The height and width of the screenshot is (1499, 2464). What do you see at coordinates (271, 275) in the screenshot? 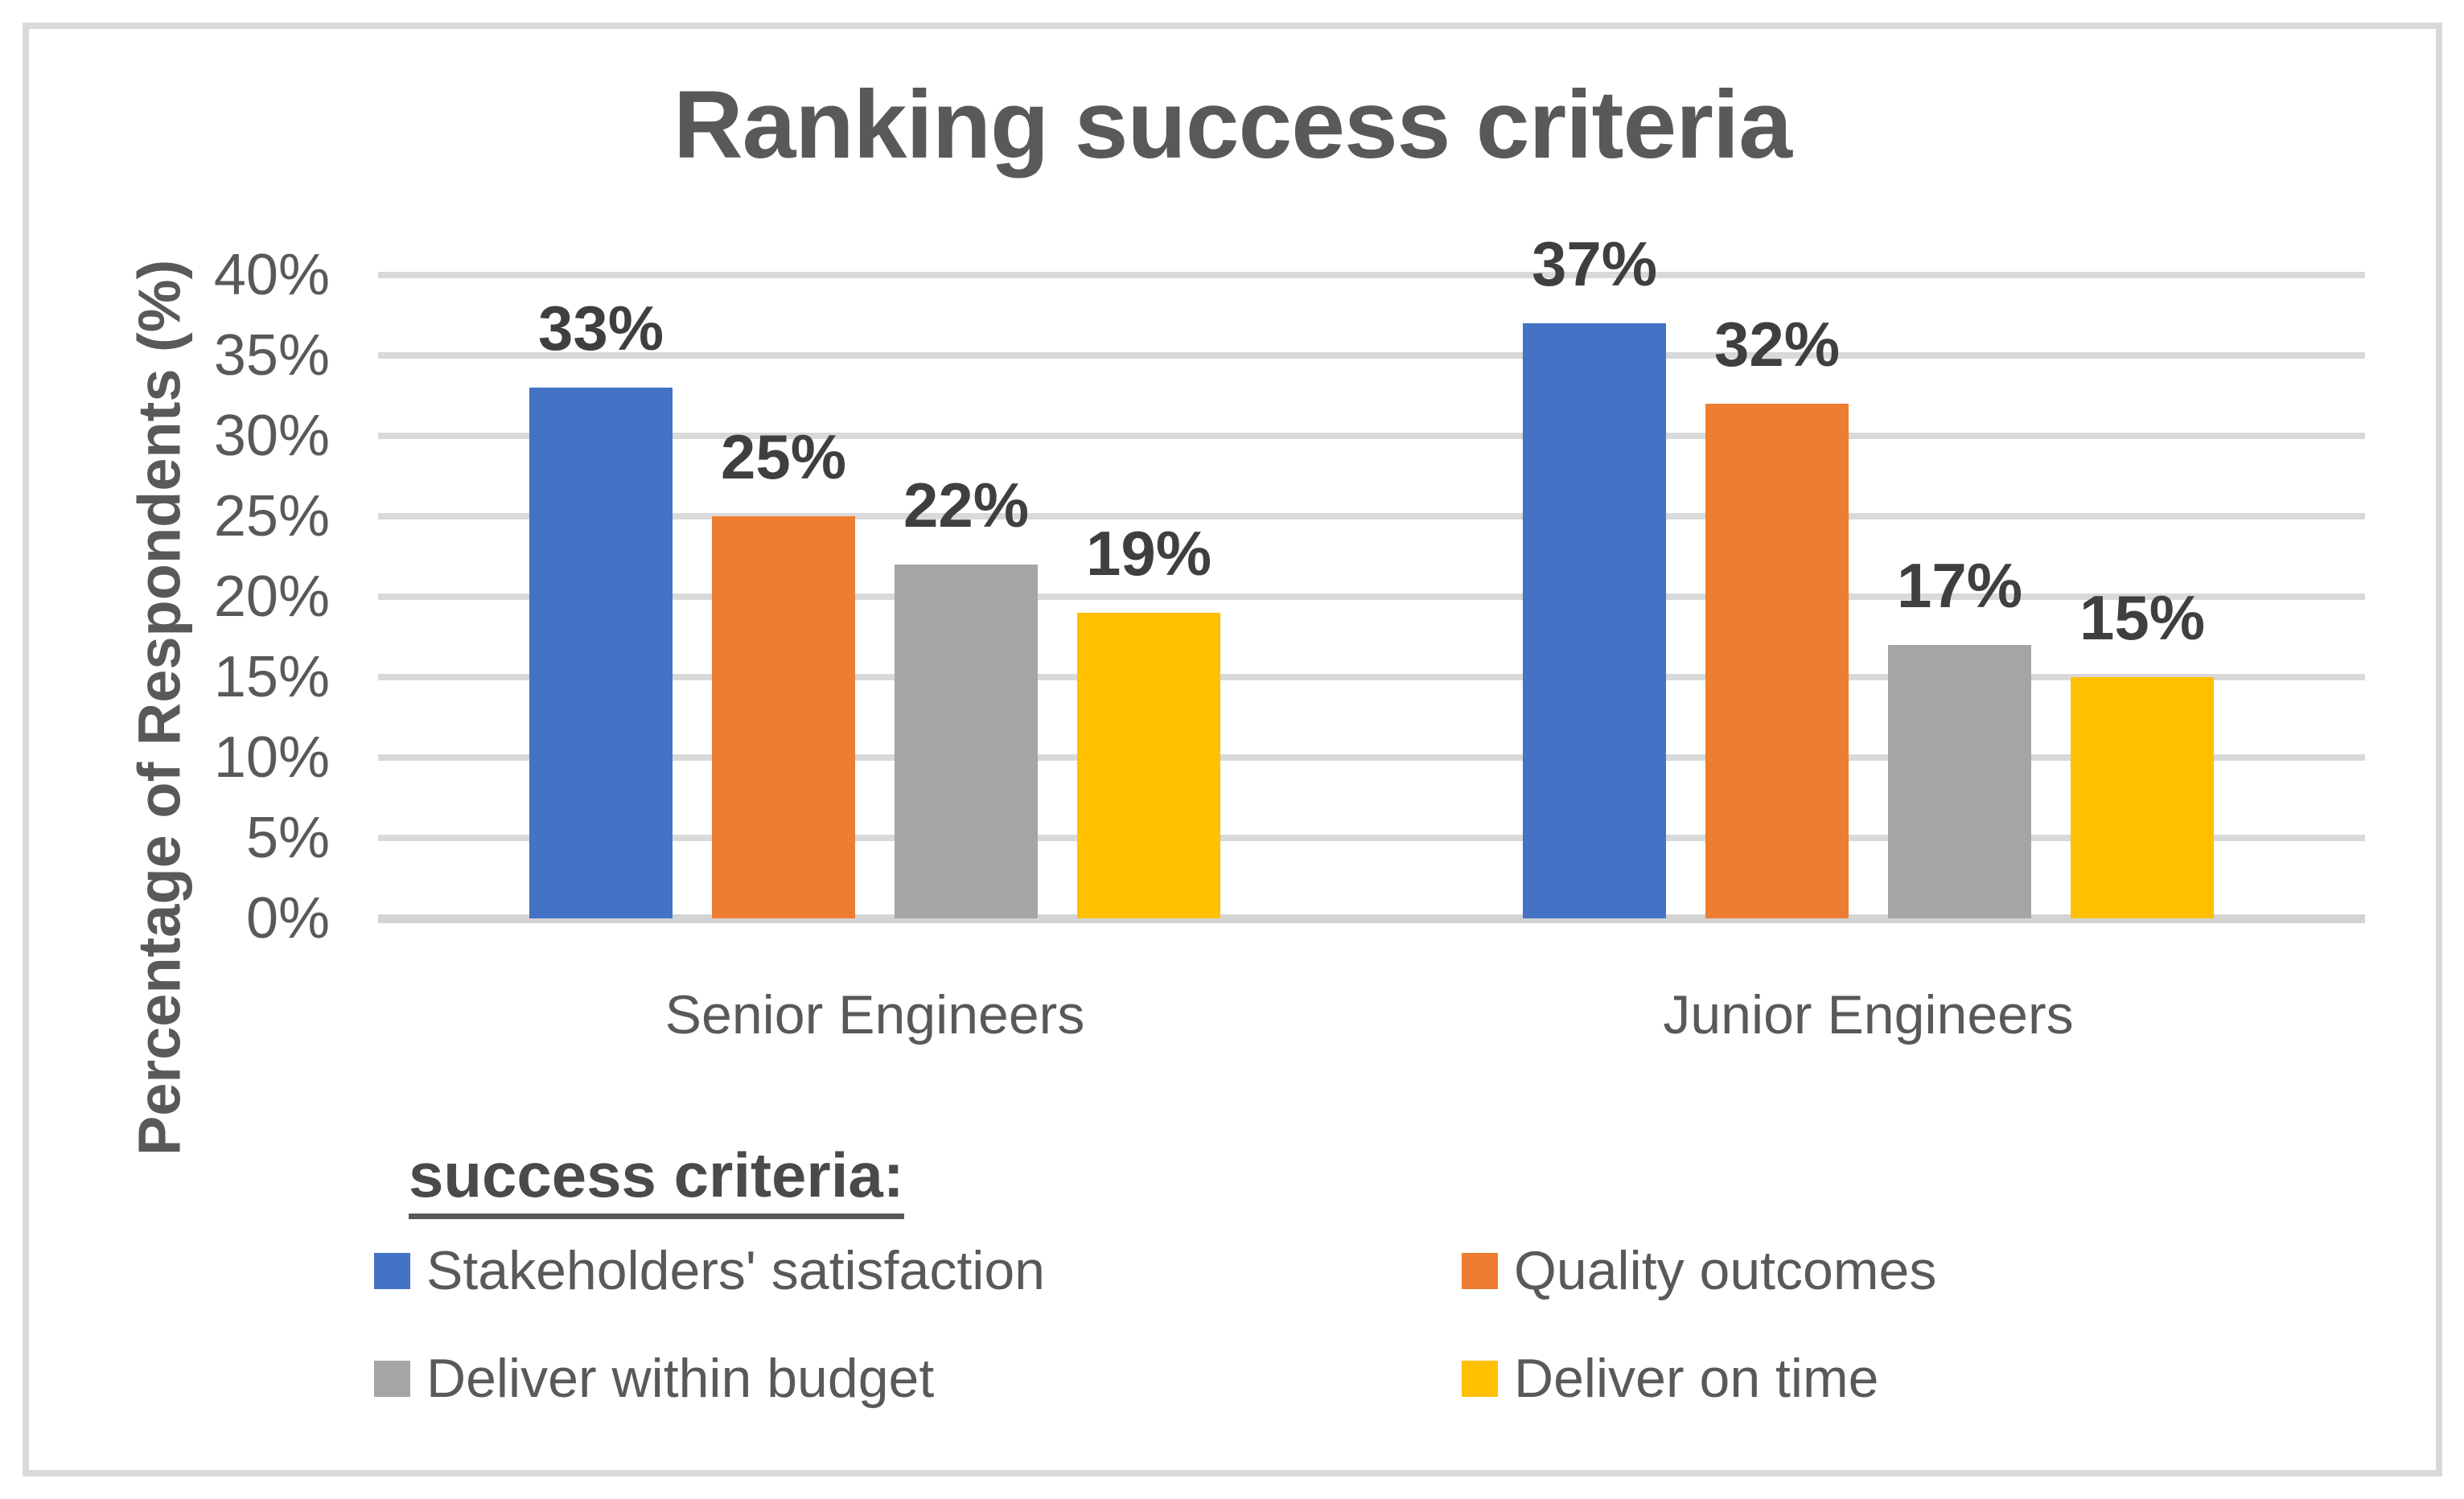
I see `y-tick-label-40: 40%` at bounding box center [271, 275].